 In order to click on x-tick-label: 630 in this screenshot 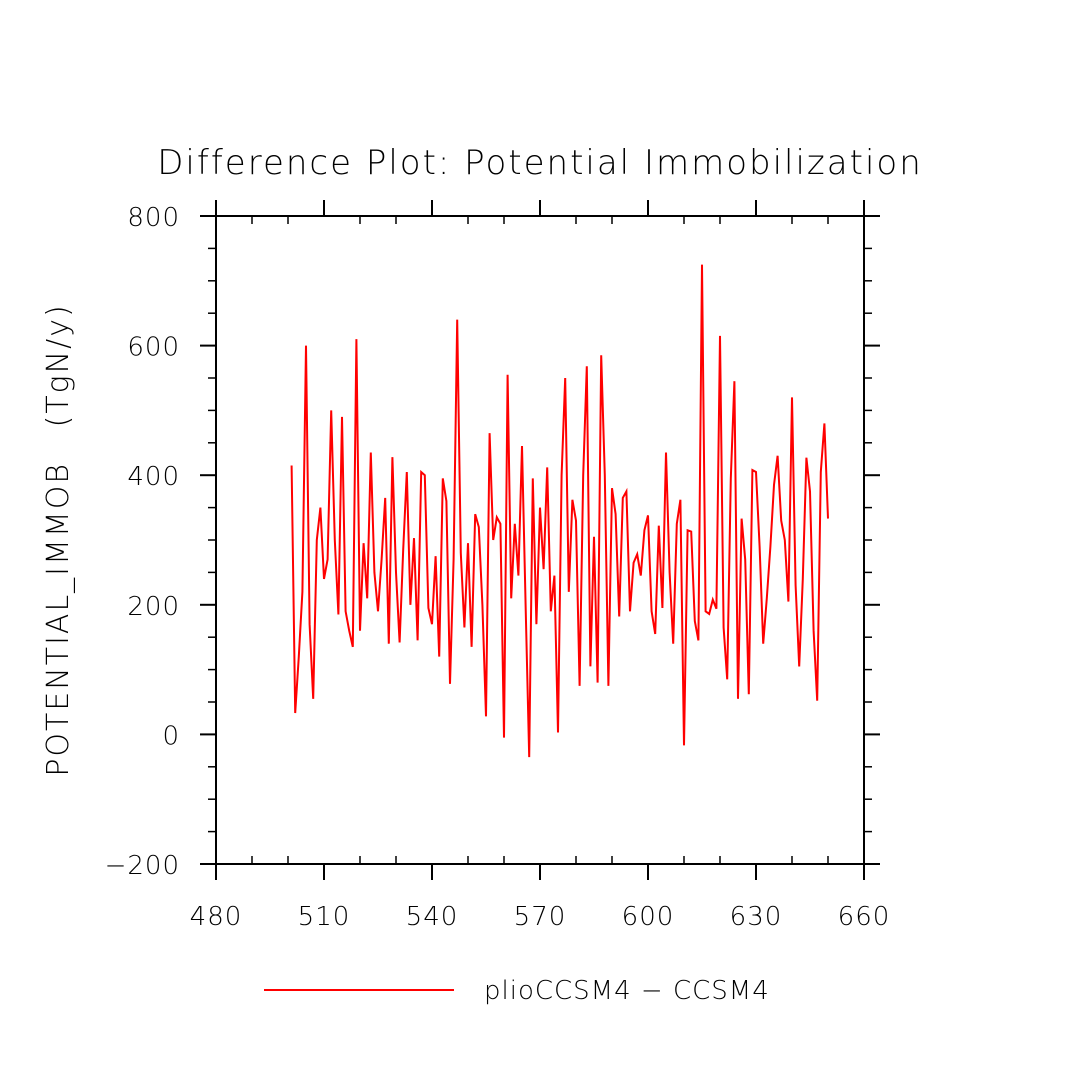, I will do `click(756, 917)`.